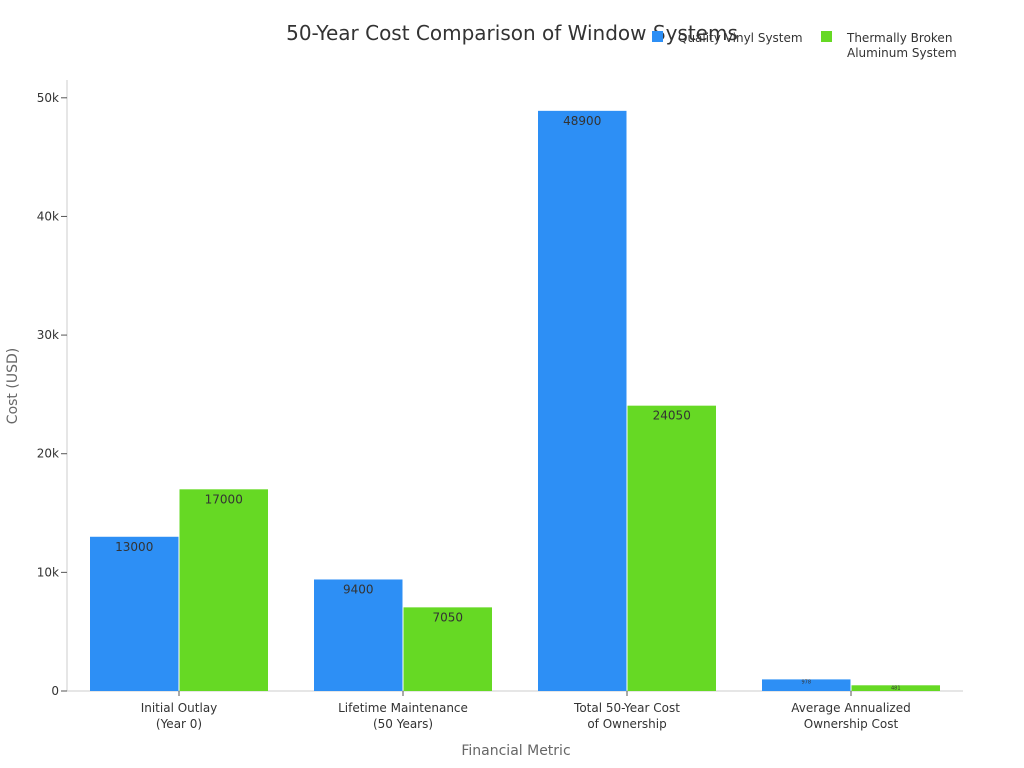 The image size is (1024, 768). Describe the element at coordinates (901, 45) in the screenshot. I see `legend-label: Thermally Broken Aluminum System` at that location.